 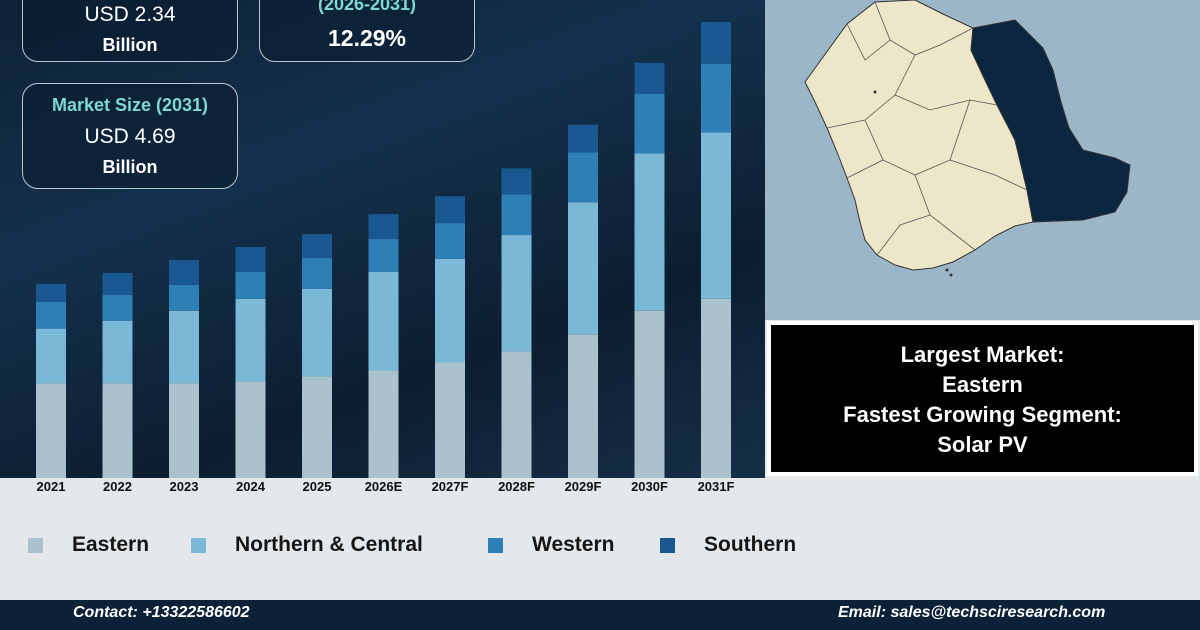 I want to click on bar-2027f-eastern, so click(x=450, y=420).